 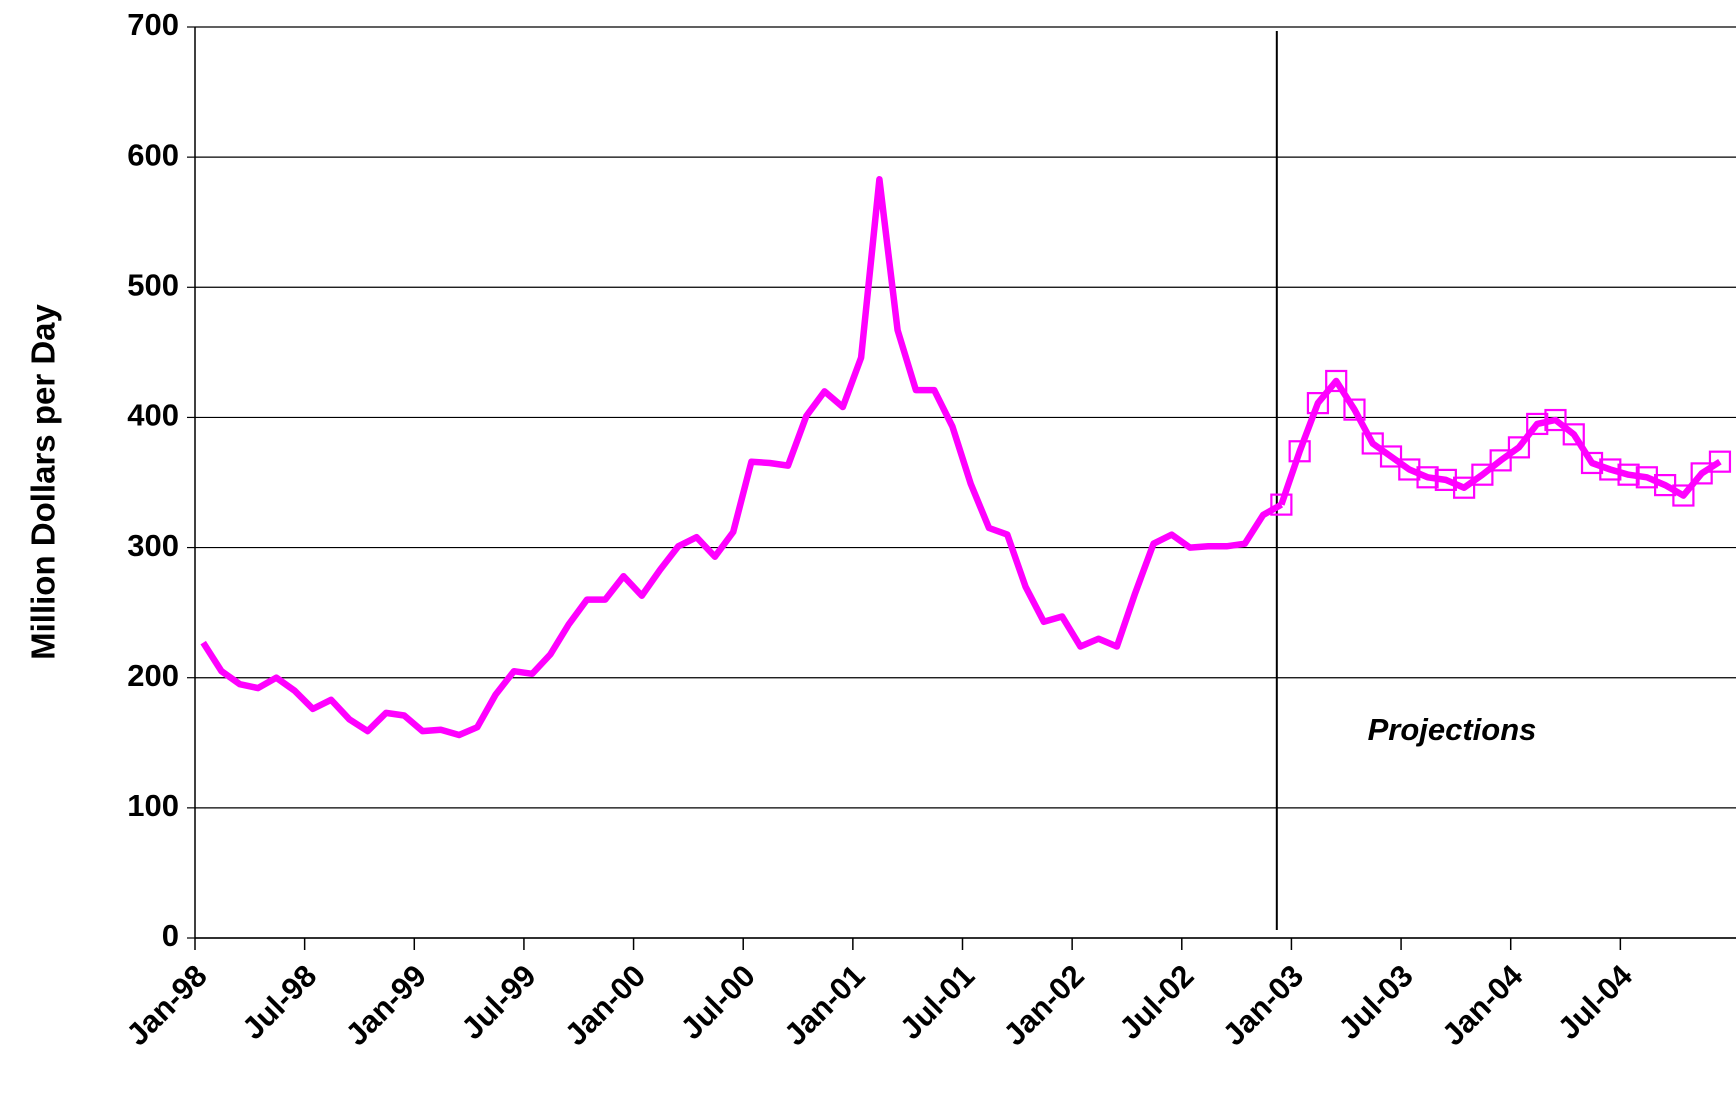 What do you see at coordinates (1263, 1005) in the screenshot?
I see `x-tick-label: Jan-03` at bounding box center [1263, 1005].